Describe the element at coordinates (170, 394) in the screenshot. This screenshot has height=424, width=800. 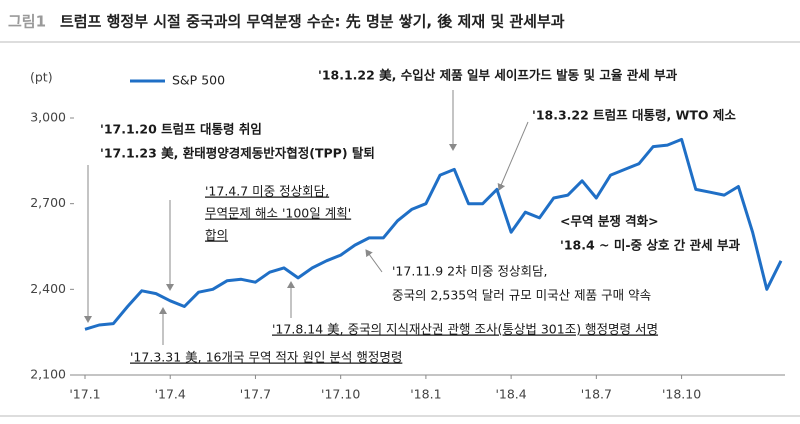
I see `x-tick-label: '17.4` at that location.